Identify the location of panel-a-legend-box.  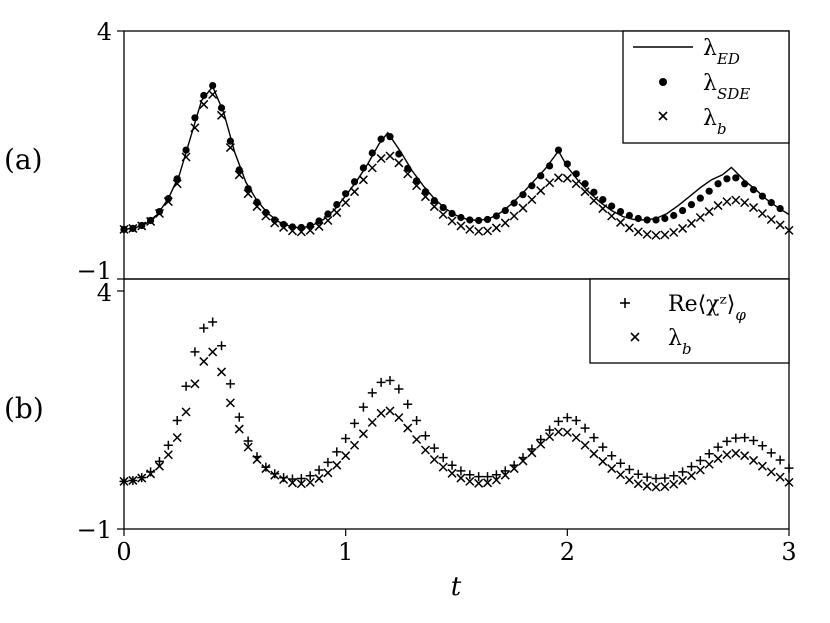
(706, 87).